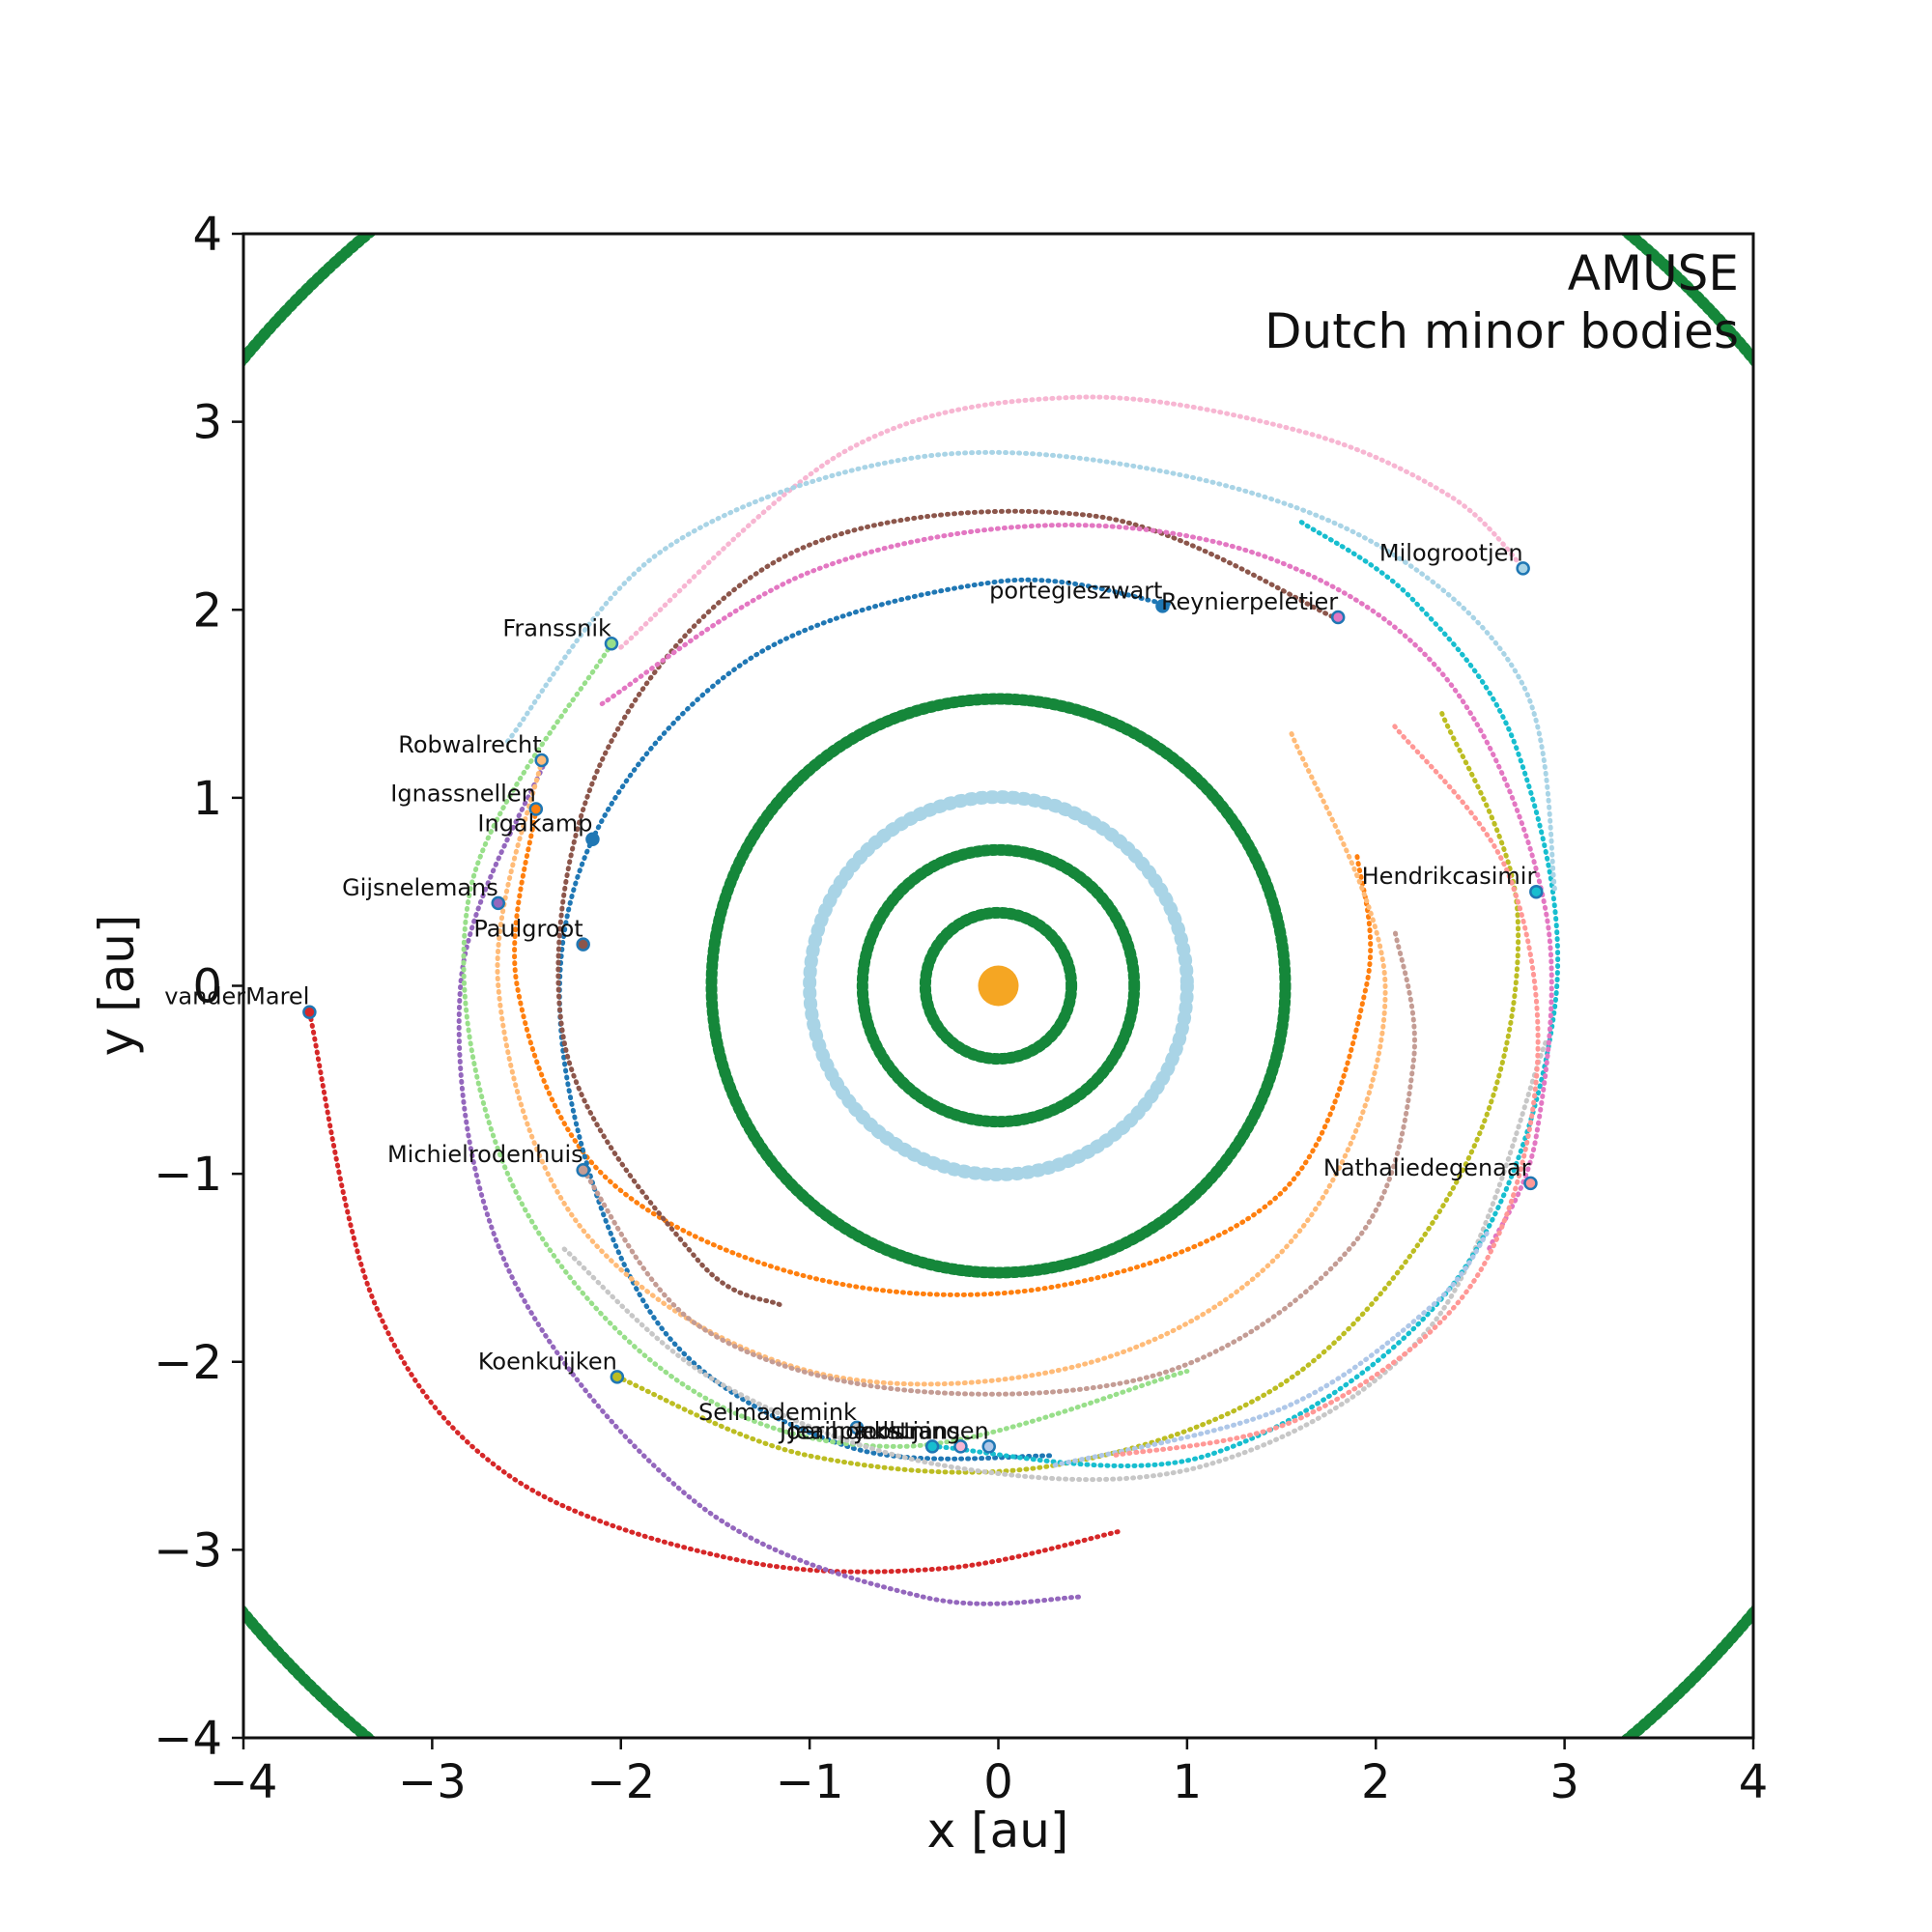 The width and height of the screenshot is (1932, 1932). Describe the element at coordinates (207, 235) in the screenshot. I see `y-tick-label: 4` at that location.